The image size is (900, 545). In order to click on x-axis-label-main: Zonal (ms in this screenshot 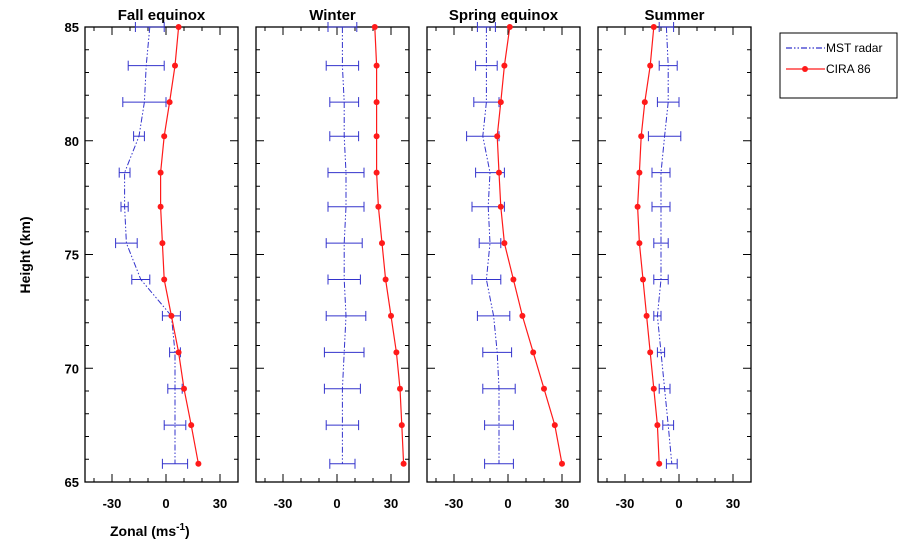, I will do `click(143, 531)`.